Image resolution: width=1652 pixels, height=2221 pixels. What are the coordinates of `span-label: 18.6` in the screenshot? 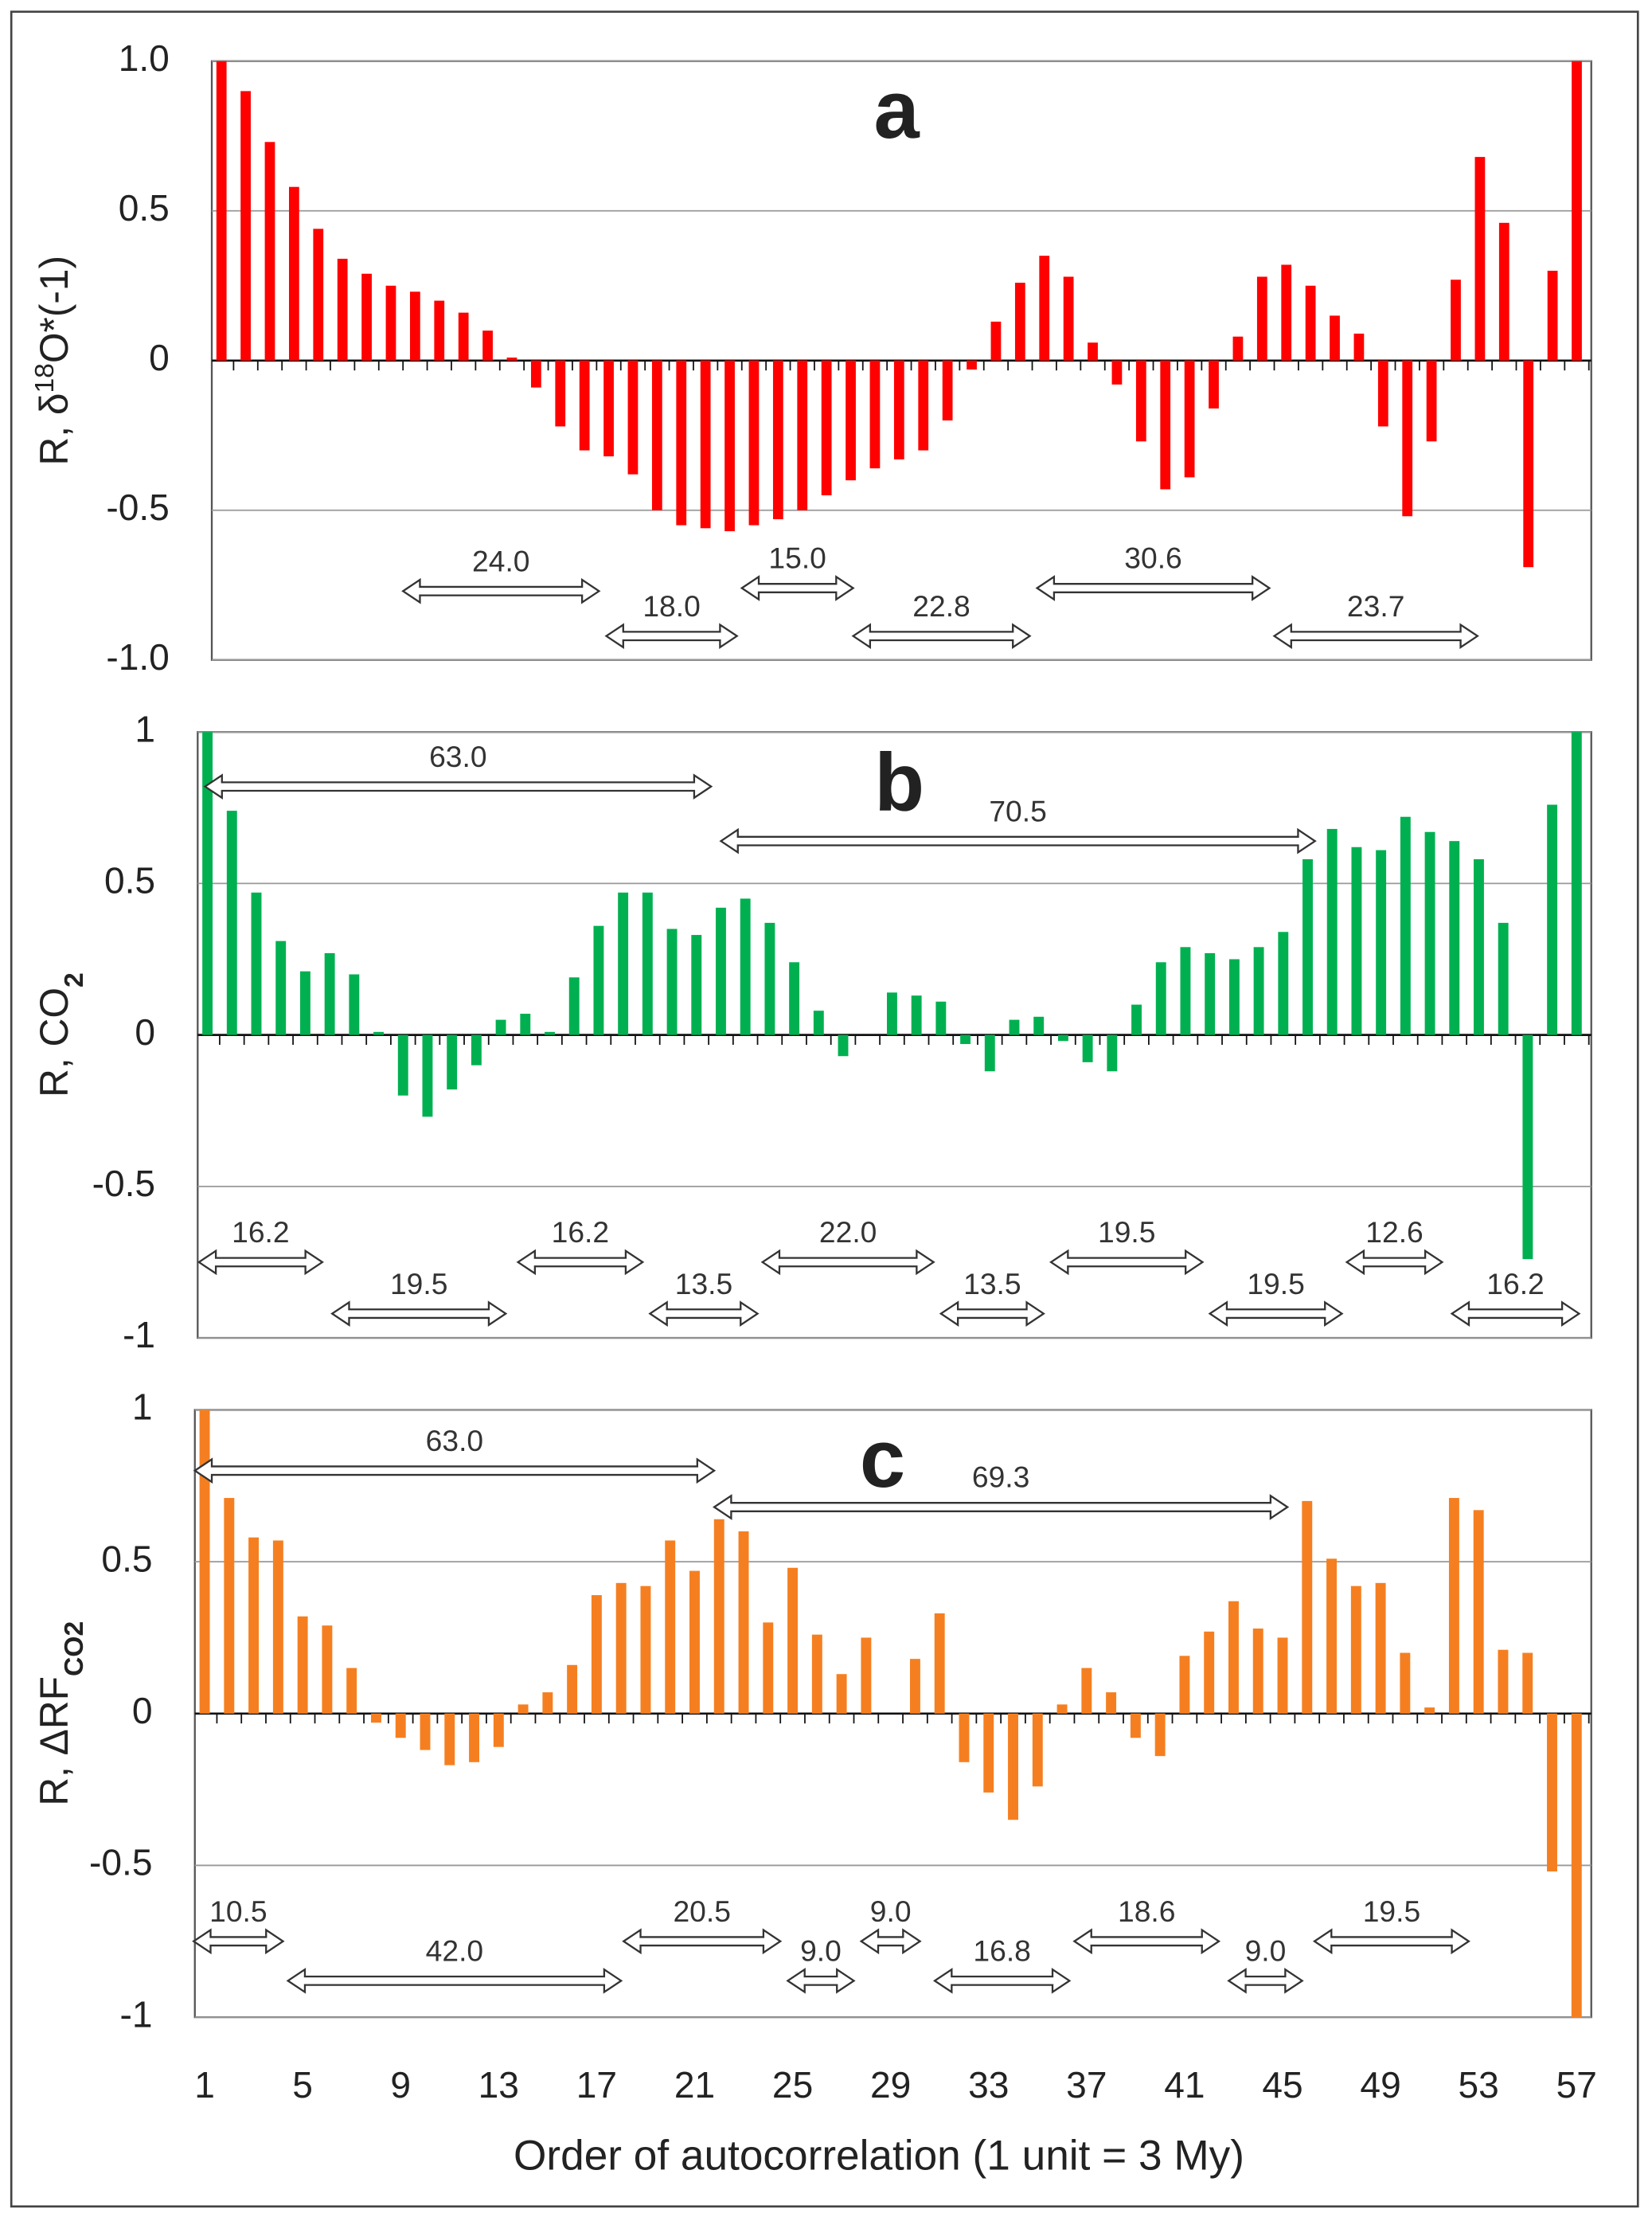 It's located at (1146, 1911).